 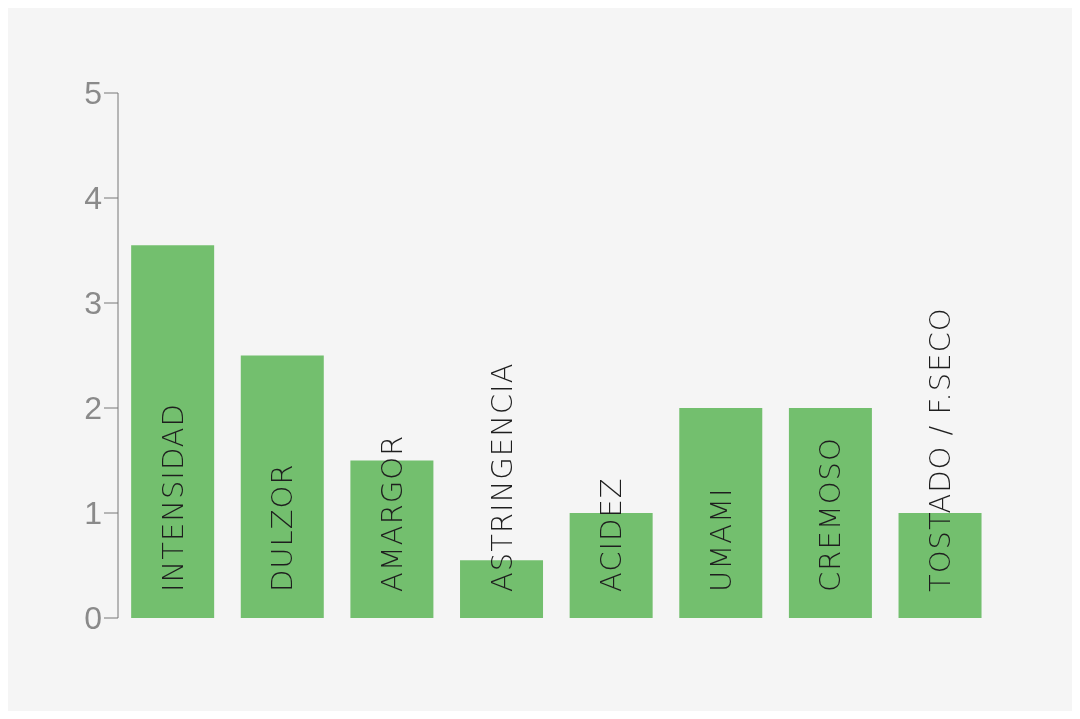 I want to click on x-tick-label: CREMOSO, so click(x=830, y=514).